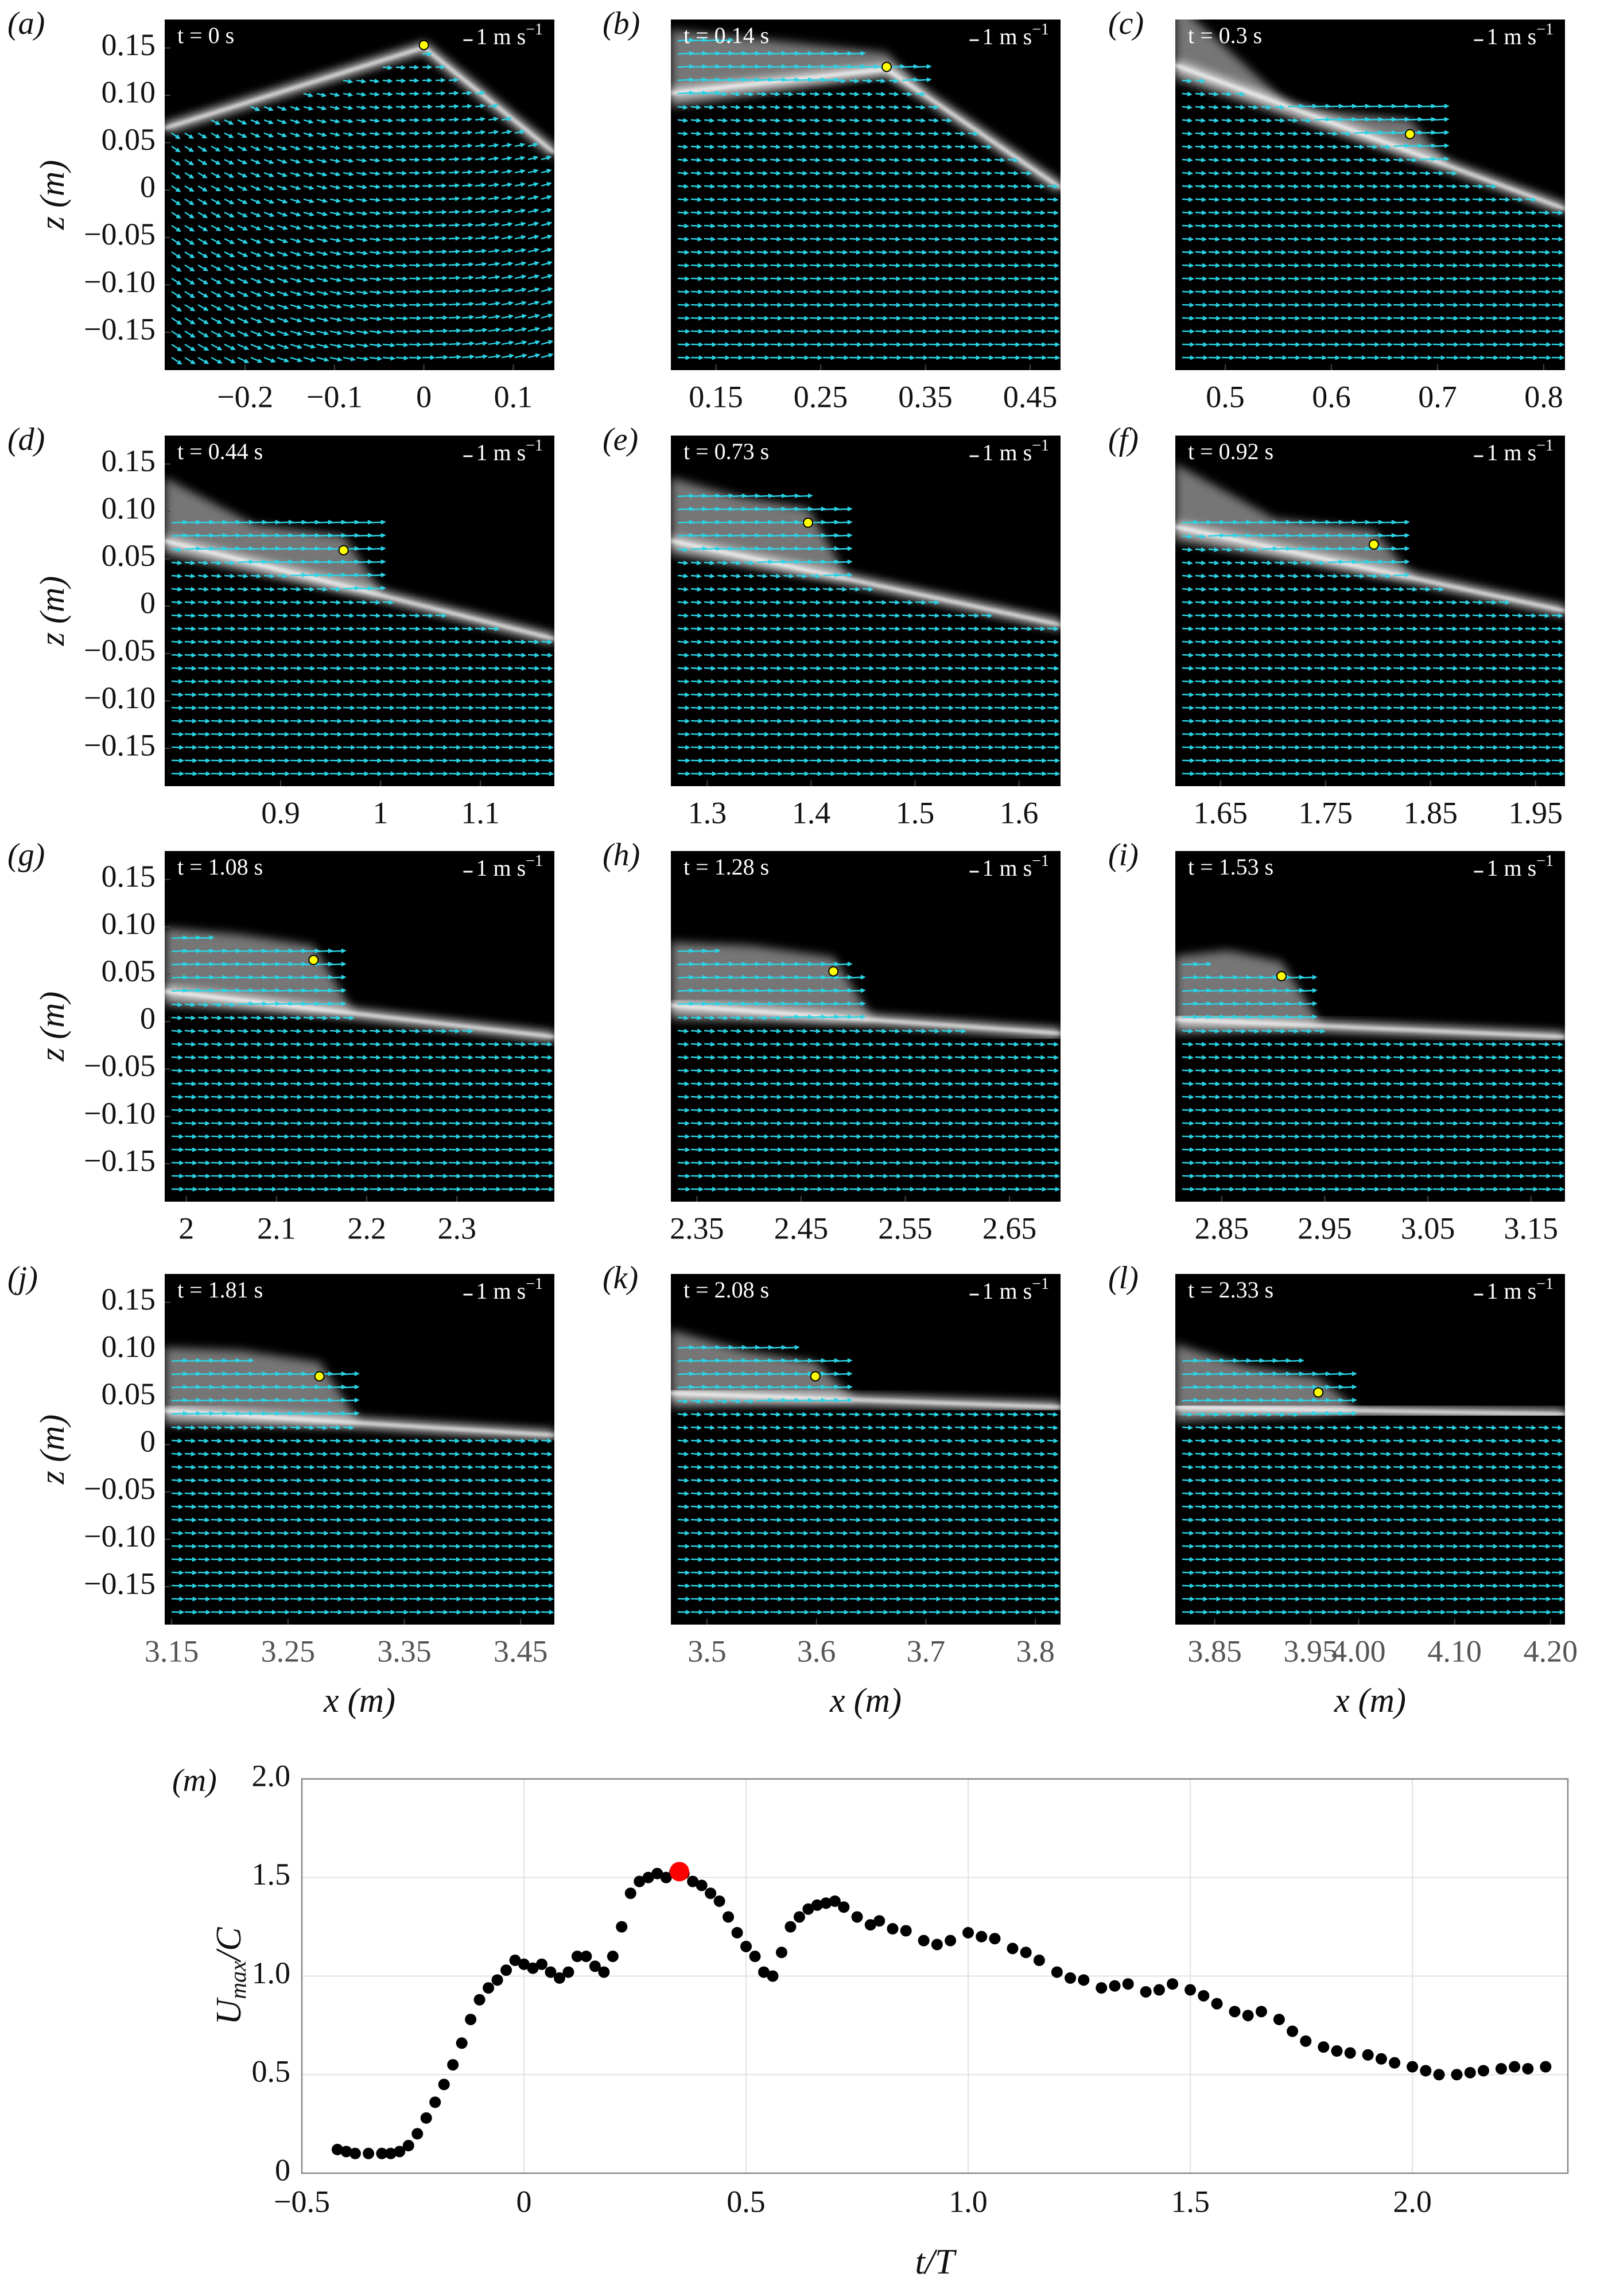 The height and width of the screenshot is (2296, 1604). I want to click on x-tick-label: 1.75, so click(1325, 812).